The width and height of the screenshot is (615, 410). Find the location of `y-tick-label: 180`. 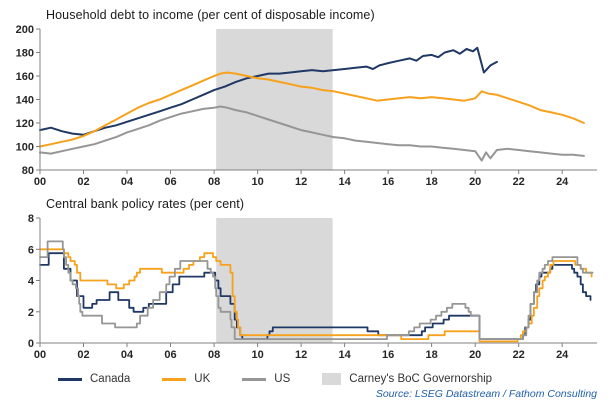

y-tick-label: 180 is located at coordinates (25, 54).